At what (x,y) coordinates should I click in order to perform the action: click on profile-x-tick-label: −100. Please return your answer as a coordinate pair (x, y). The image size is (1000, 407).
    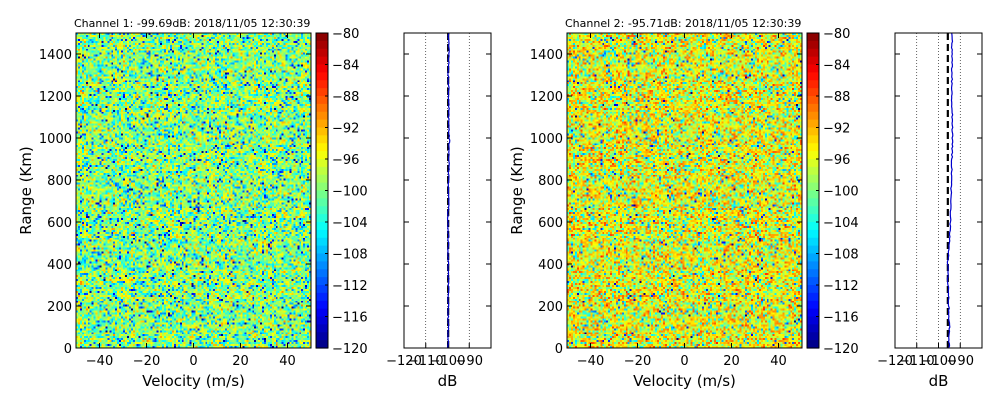
    Looking at the image, I should click on (448, 361).